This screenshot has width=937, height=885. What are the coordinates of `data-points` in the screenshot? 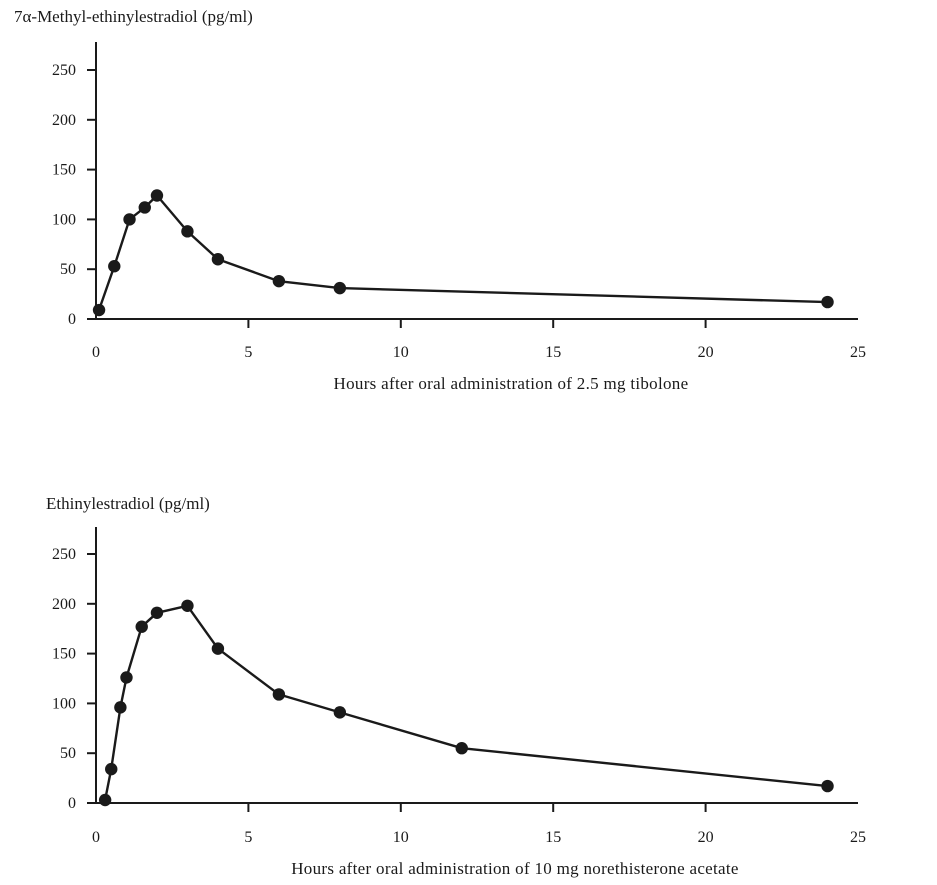 It's located at (463, 253).